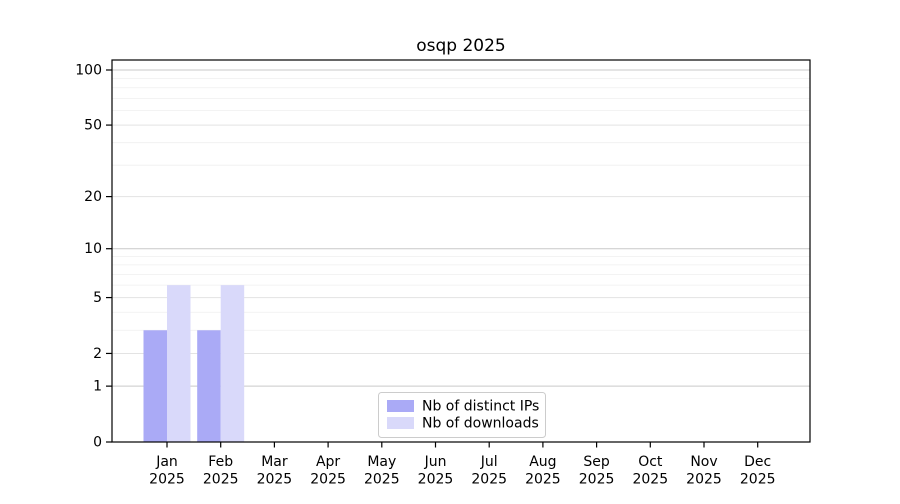 This screenshot has width=900, height=504. What do you see at coordinates (400, 423) in the screenshot?
I see `legend-swatch-downloads` at bounding box center [400, 423].